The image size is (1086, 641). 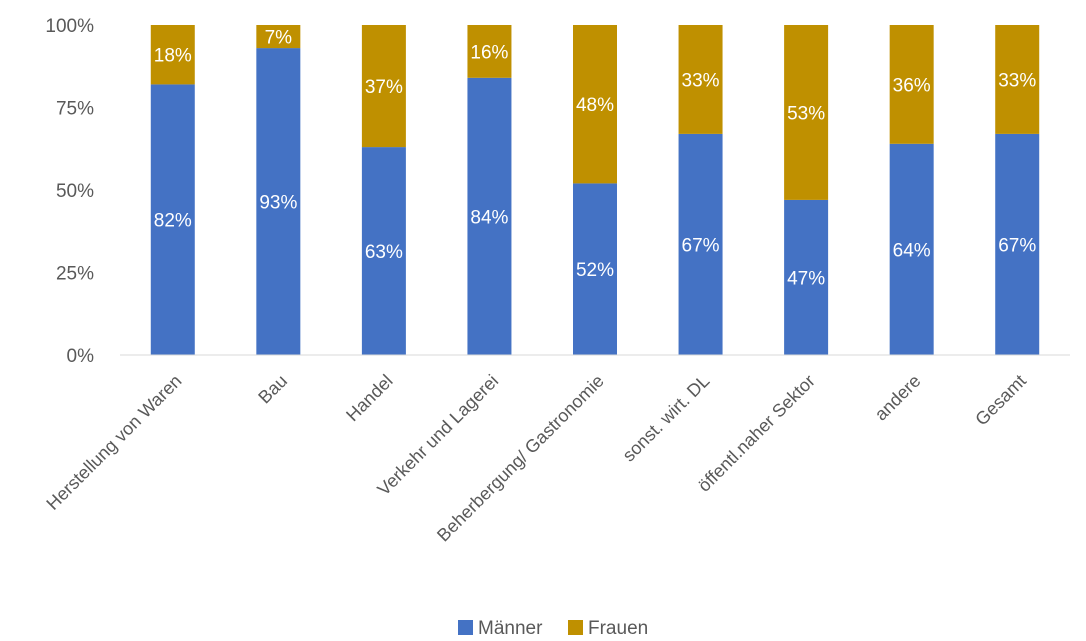 I want to click on x-category-label: öffentl.naher Sektor, so click(x=756, y=433).